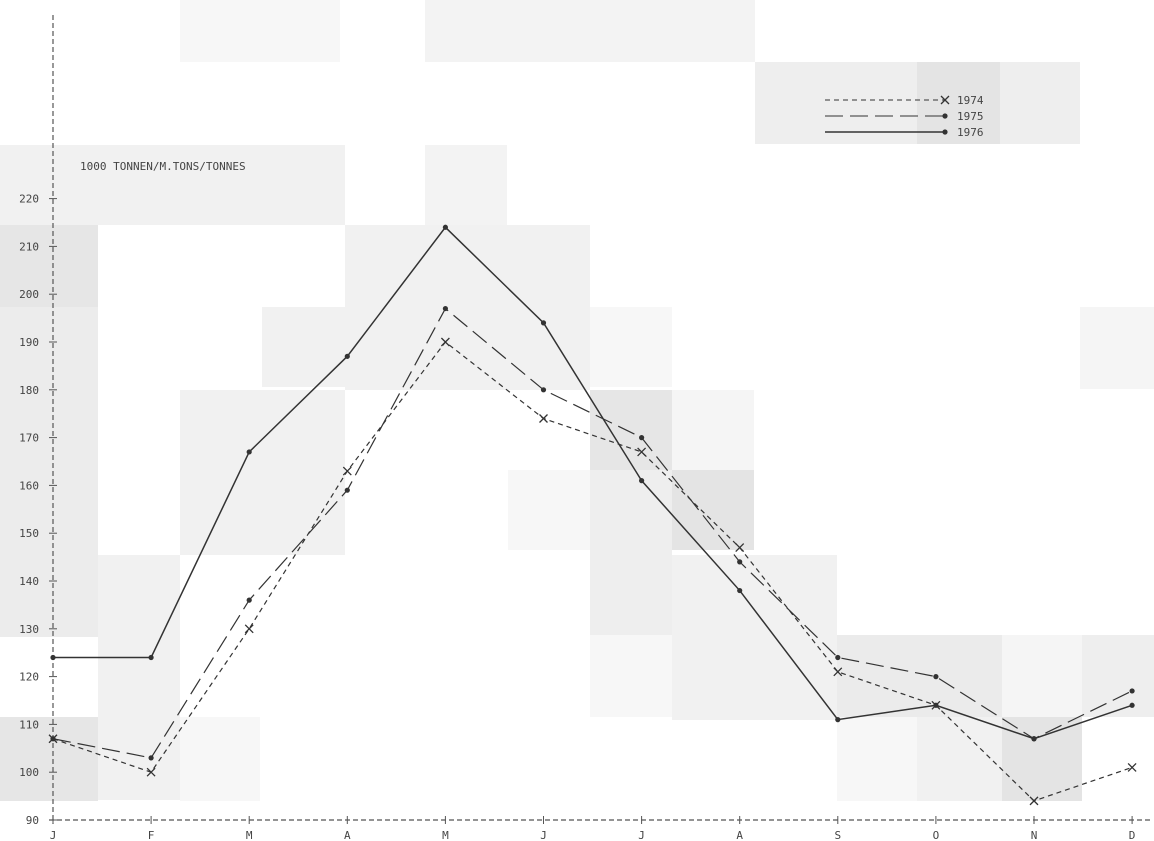 This screenshot has height=841, width=1154. I want to click on x-tick-label: S, so click(837, 835).